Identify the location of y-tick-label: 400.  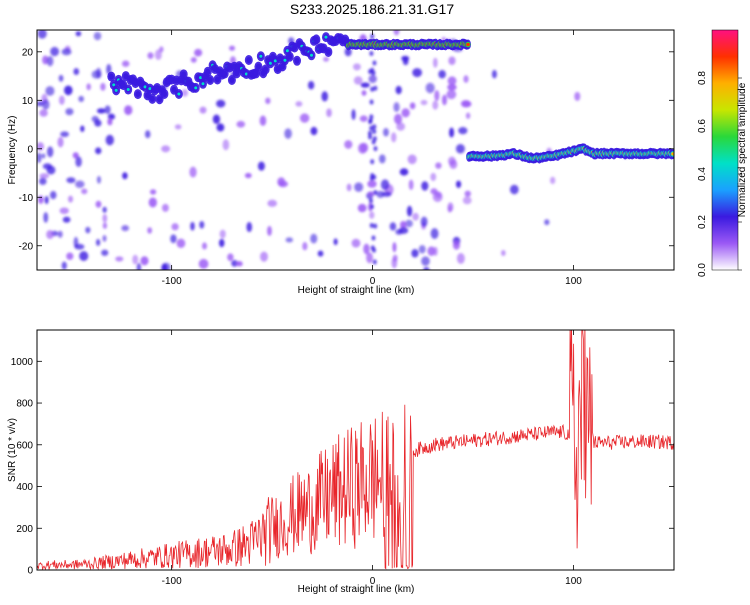
(24, 487).